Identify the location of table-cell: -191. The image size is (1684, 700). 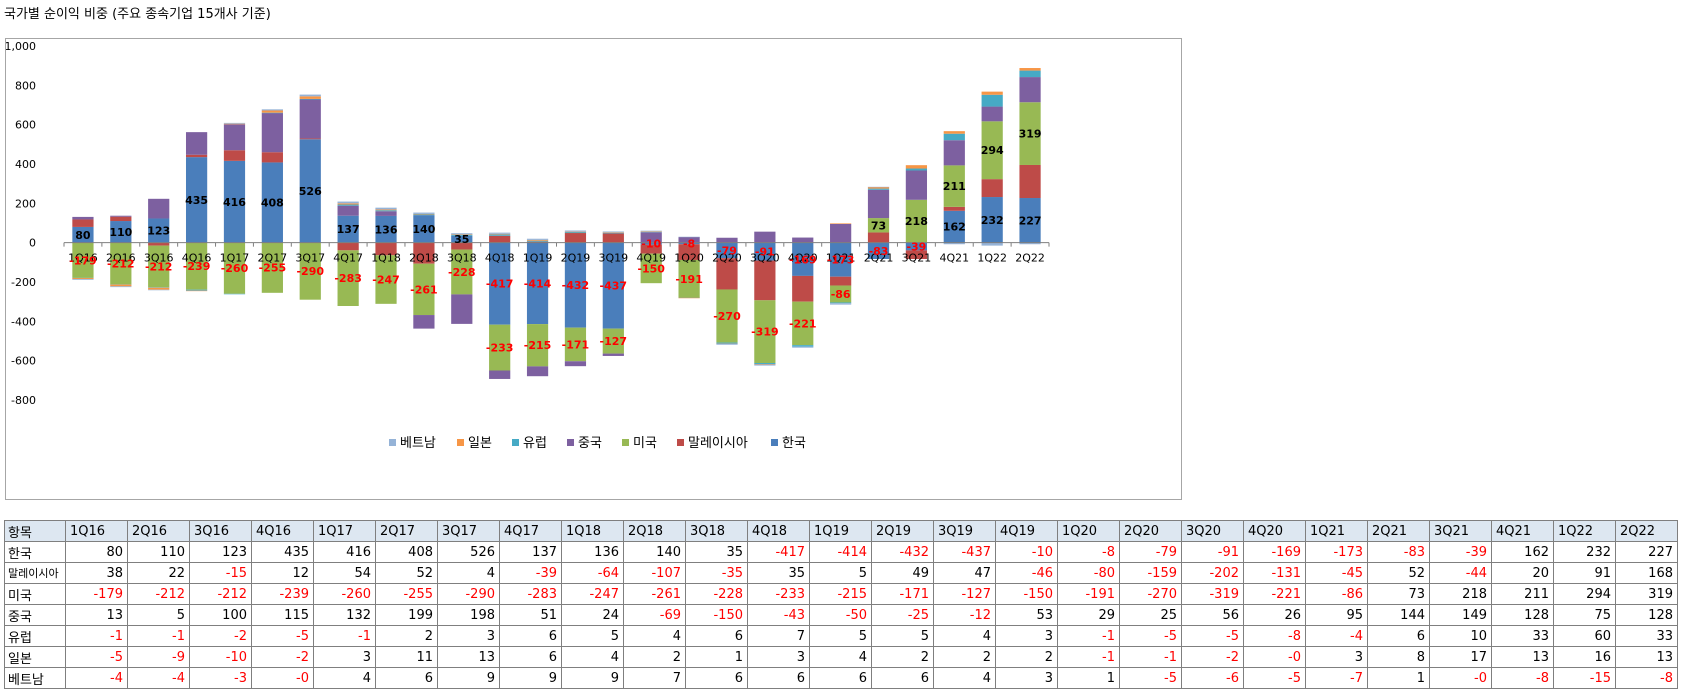
(1088, 594).